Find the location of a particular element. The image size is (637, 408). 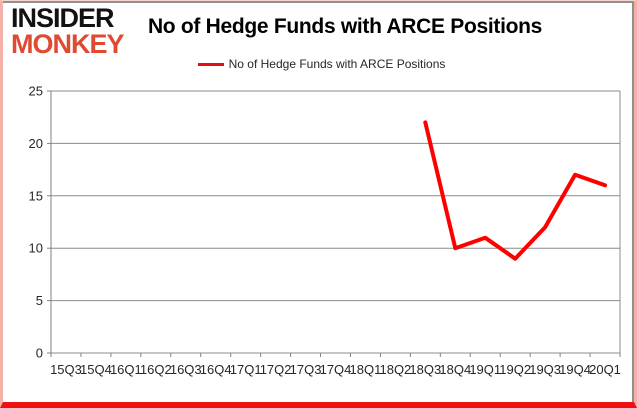

x-tick-label: 19Q4 is located at coordinates (575, 369).